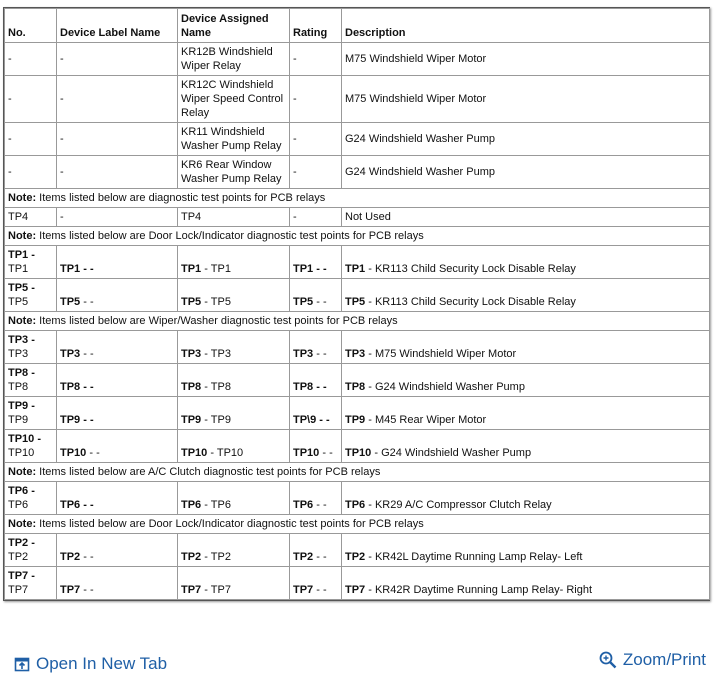 This screenshot has width=718, height=687. Describe the element at coordinates (117, 25) in the screenshot. I see `header-cell: Device Label Name` at that location.